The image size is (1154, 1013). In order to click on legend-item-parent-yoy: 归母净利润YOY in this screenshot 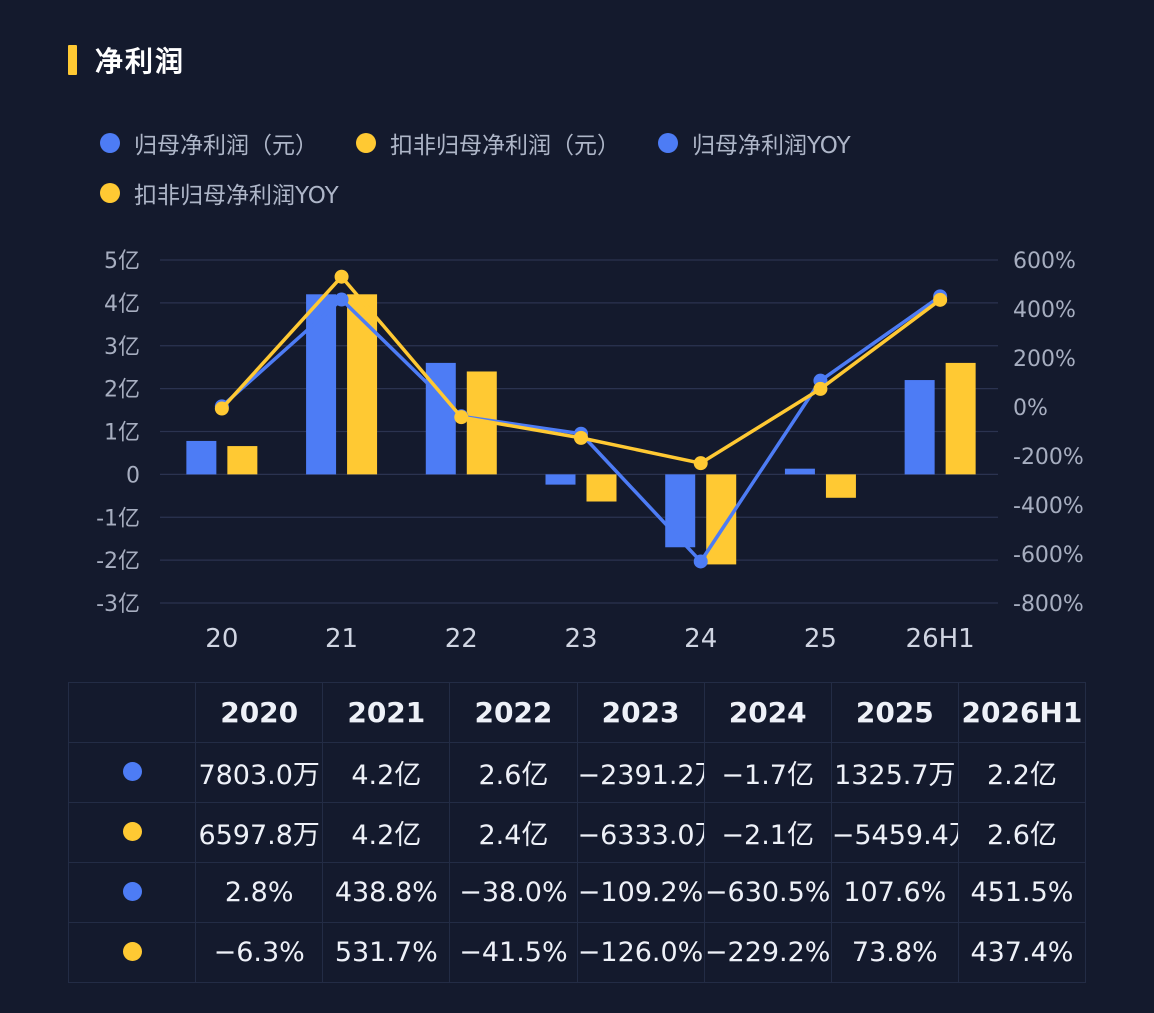, I will do `click(754, 143)`.